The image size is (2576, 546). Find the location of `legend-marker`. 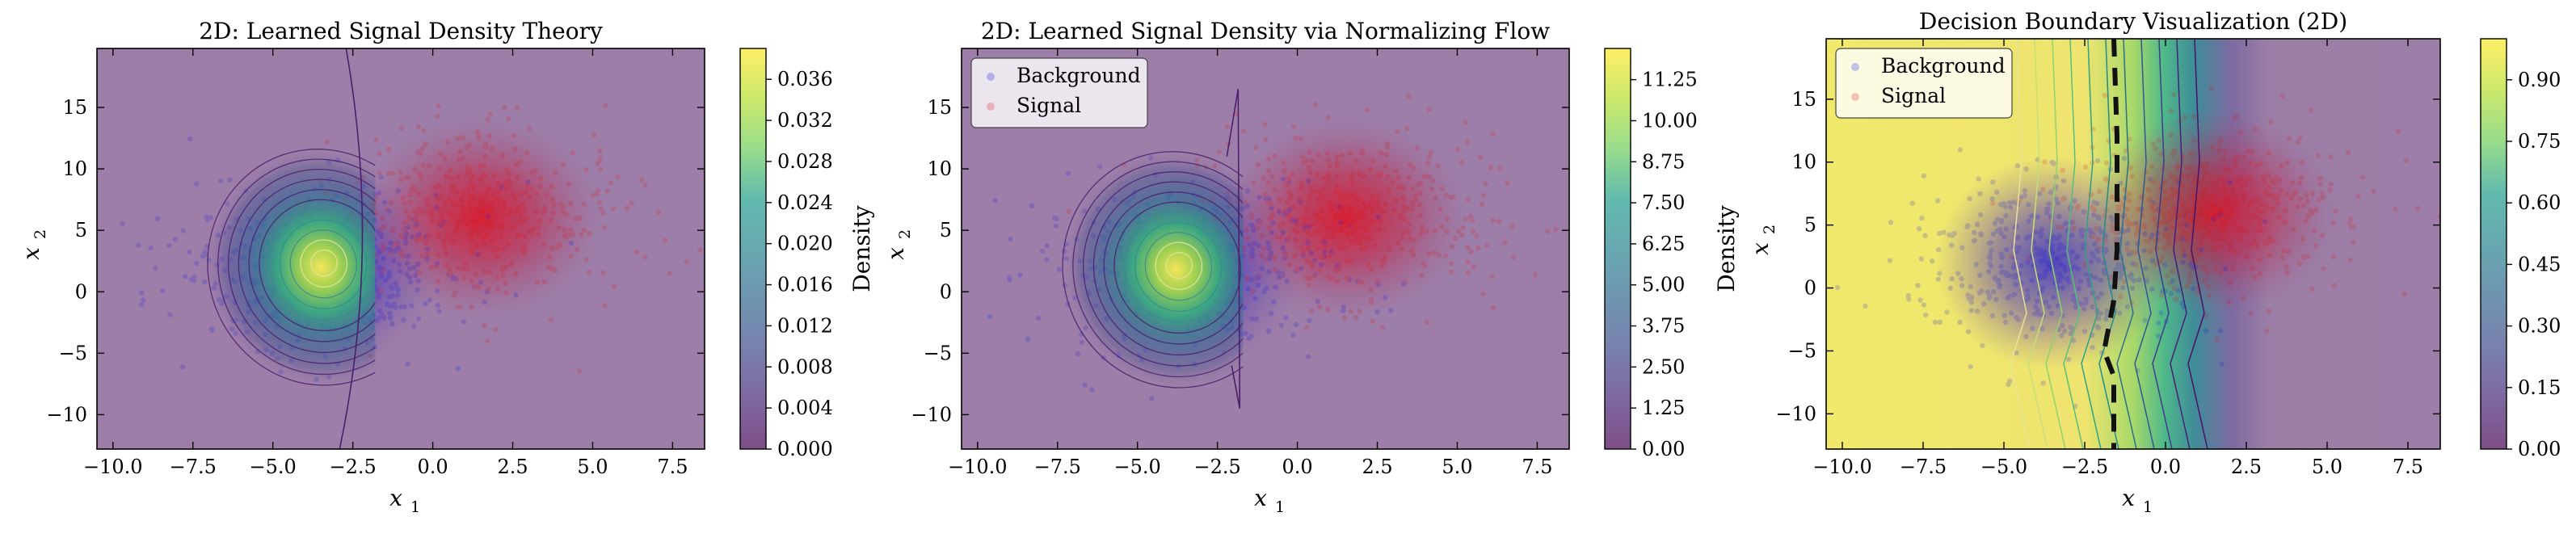

legend-marker is located at coordinates (1855, 67).